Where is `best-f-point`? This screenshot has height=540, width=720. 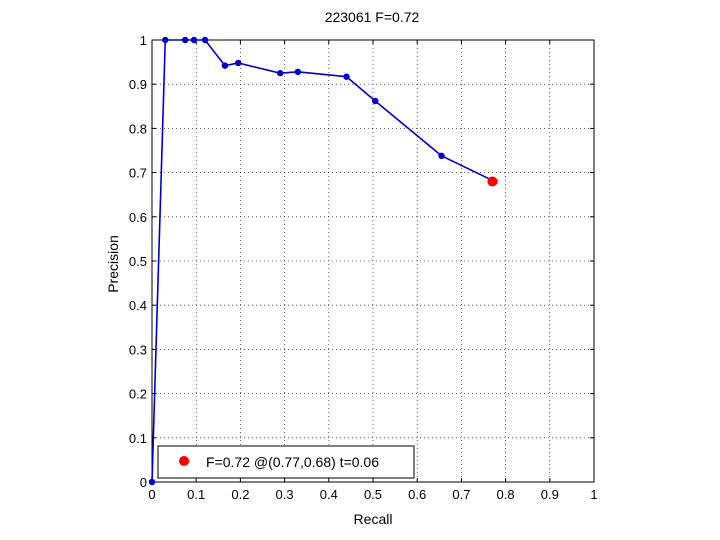
best-f-point is located at coordinates (492, 181).